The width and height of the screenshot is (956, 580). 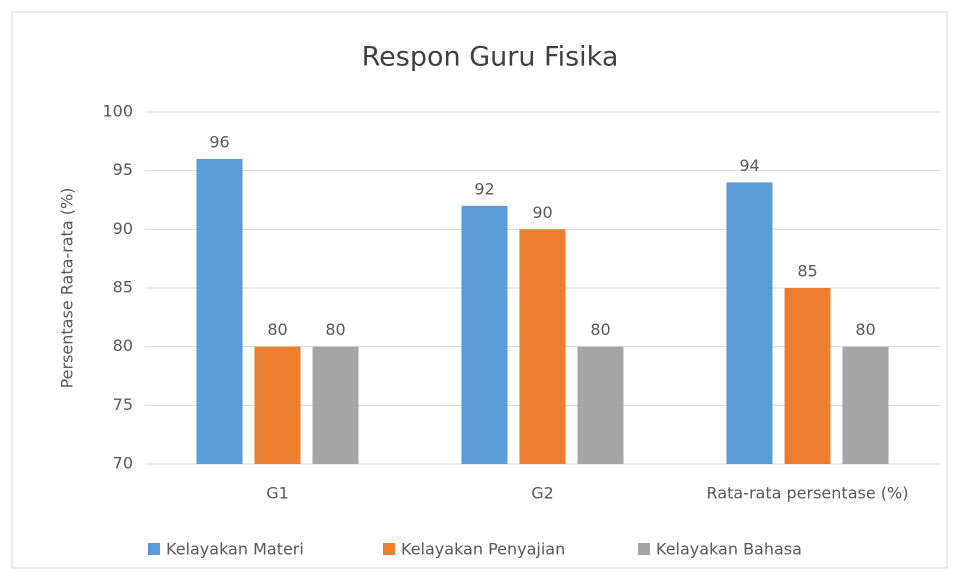 I want to click on data-label: 90, so click(x=542, y=212).